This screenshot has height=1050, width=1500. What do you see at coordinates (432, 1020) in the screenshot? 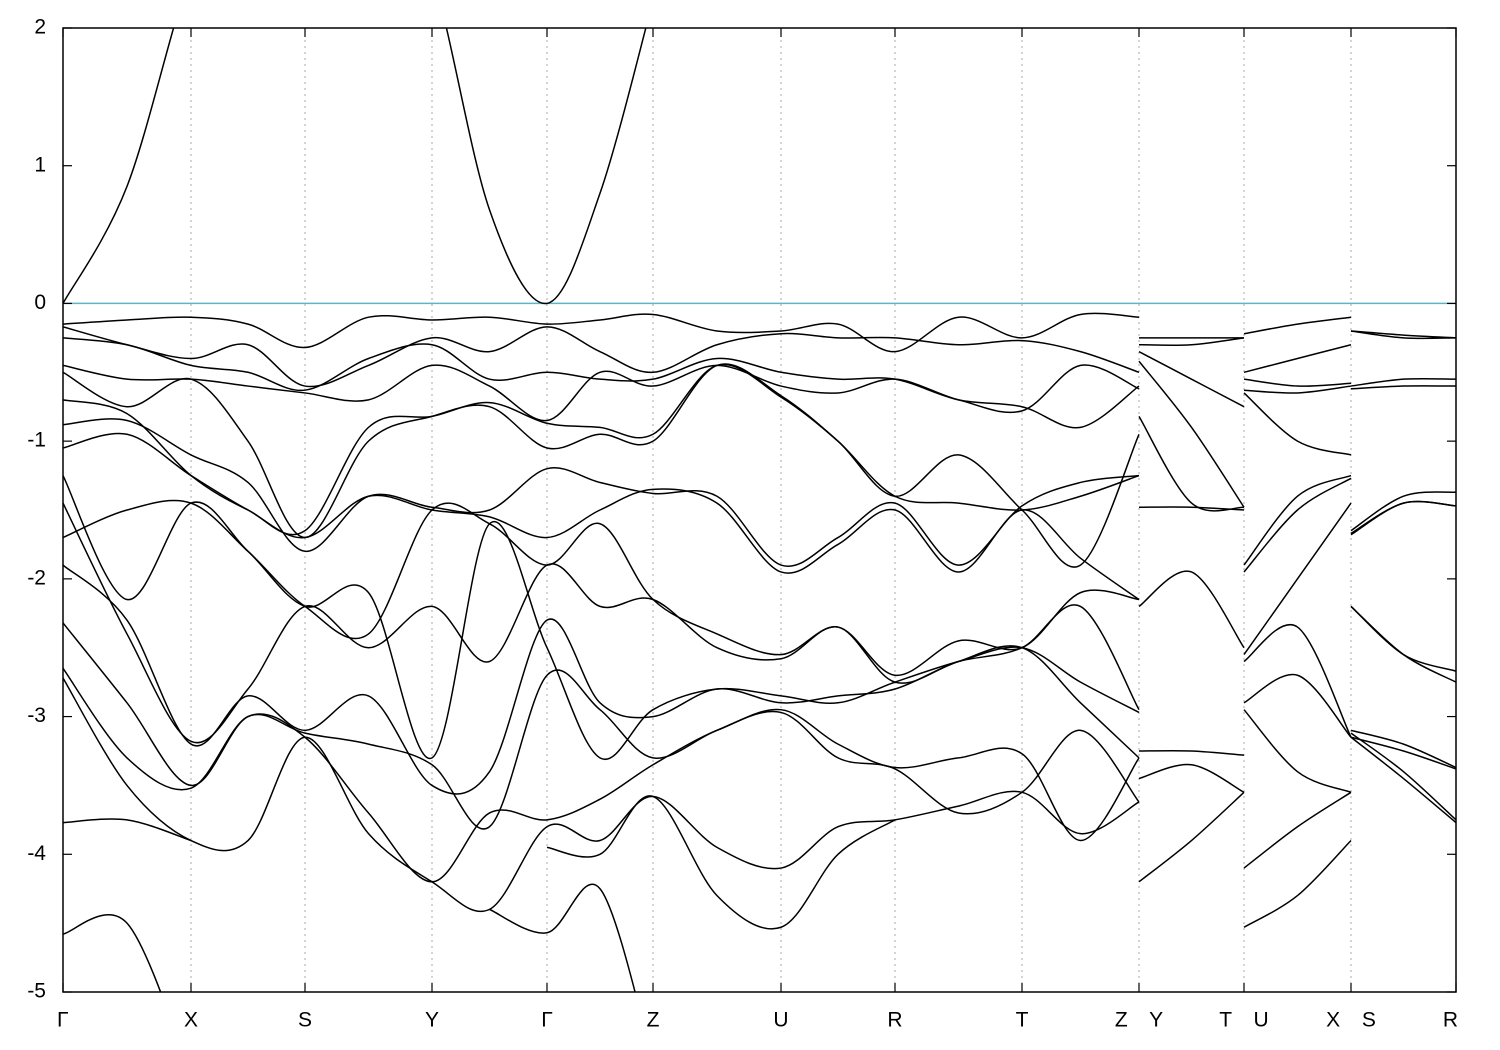
I see `x-tick-label: Y` at bounding box center [432, 1020].